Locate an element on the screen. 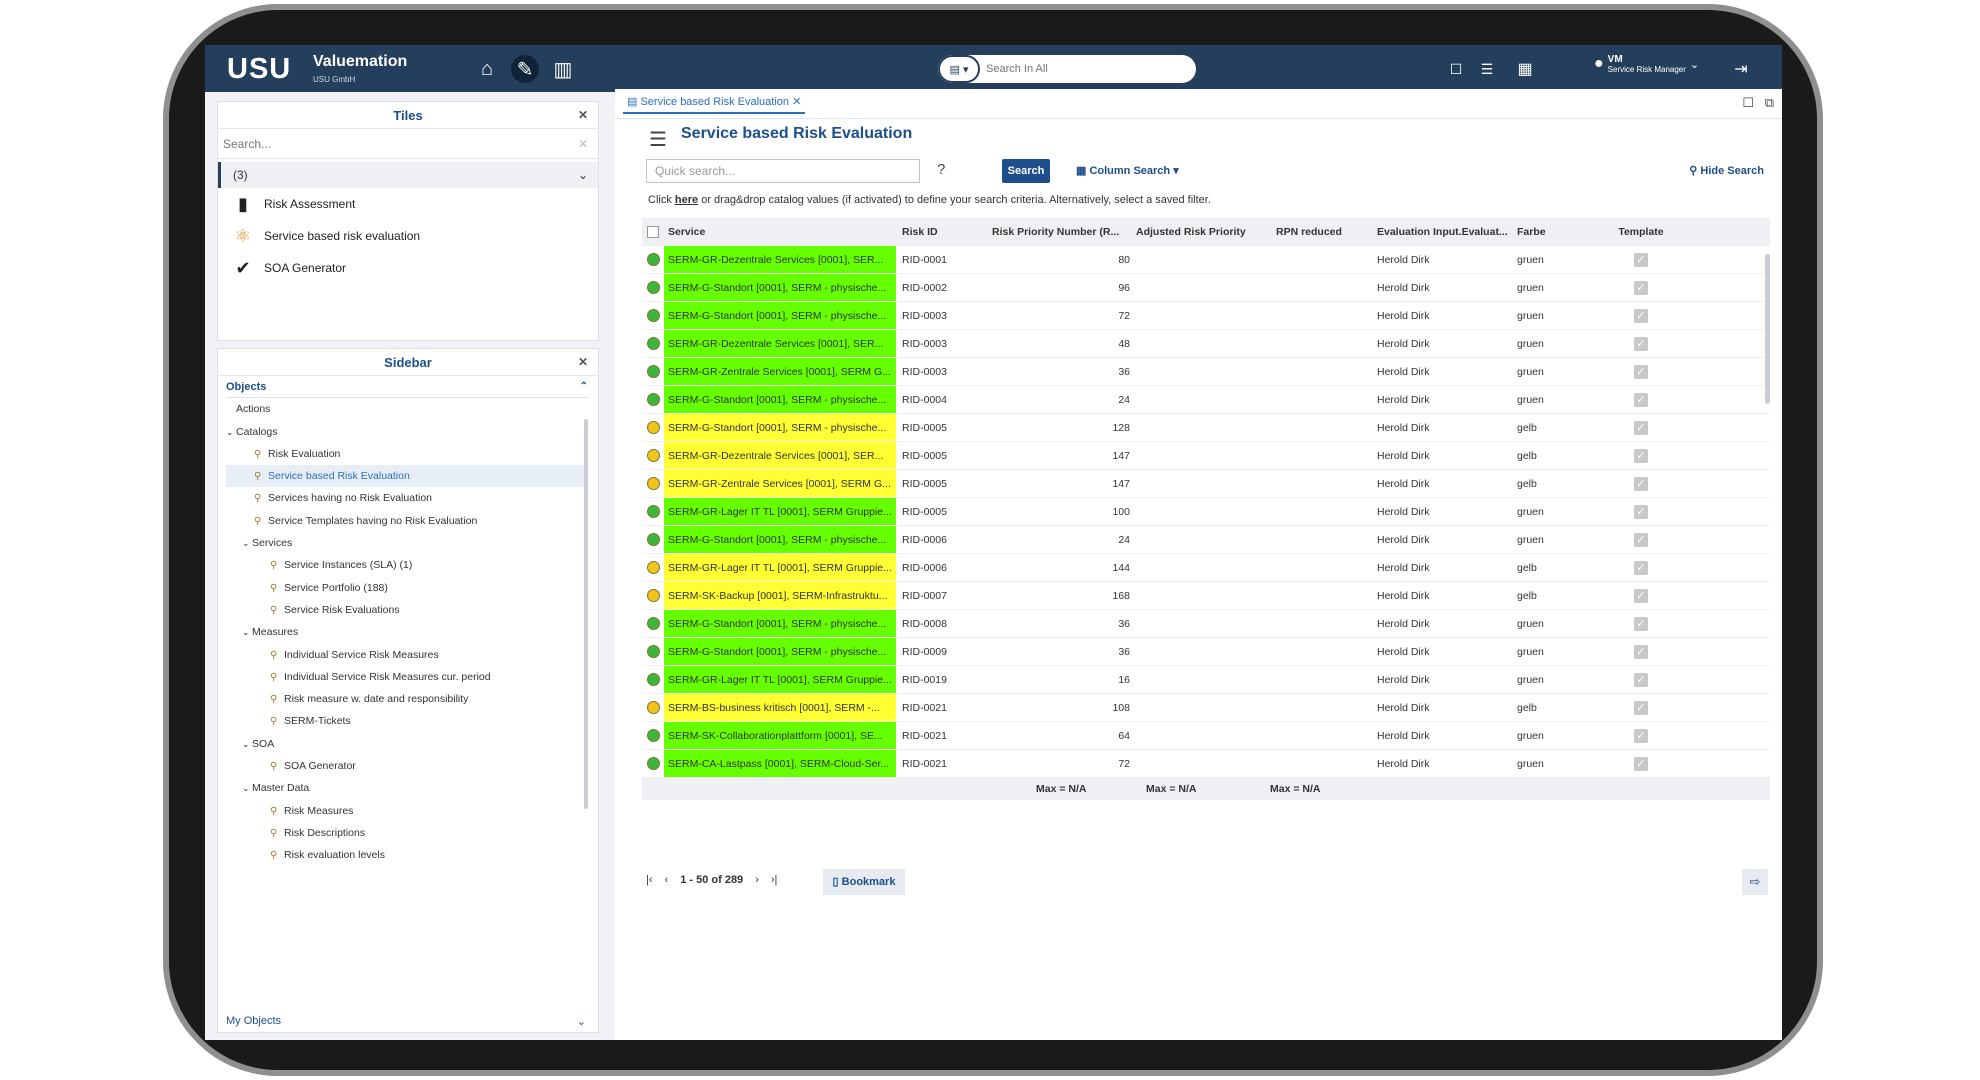  sidebar-tree-item: Actions is located at coordinates (407, 409).